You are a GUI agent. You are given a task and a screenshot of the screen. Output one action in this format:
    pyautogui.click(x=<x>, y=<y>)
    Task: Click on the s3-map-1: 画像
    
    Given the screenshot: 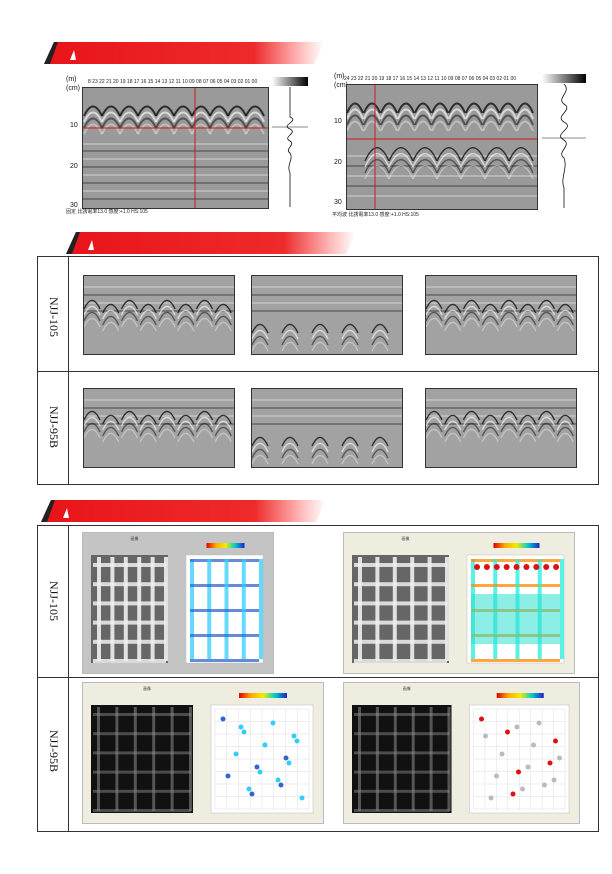 What is the action you would take?
    pyautogui.click(x=178, y=603)
    